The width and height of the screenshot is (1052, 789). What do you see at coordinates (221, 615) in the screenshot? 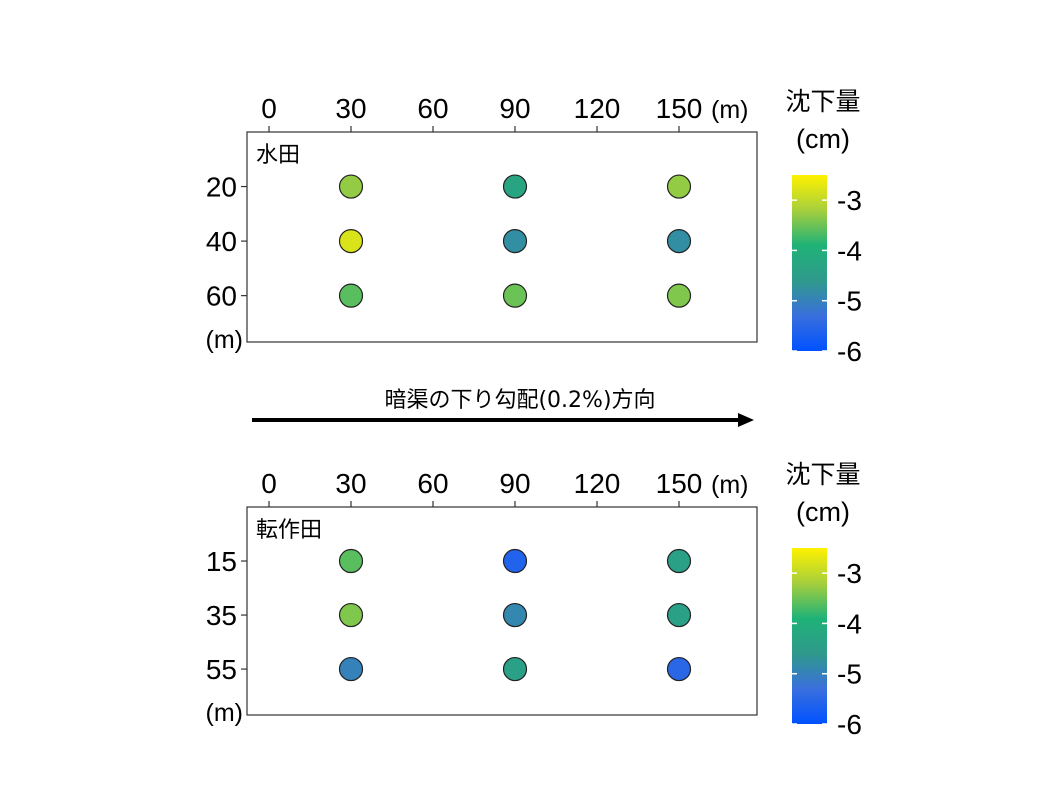
I see `y-tick-label: 35` at bounding box center [221, 615].